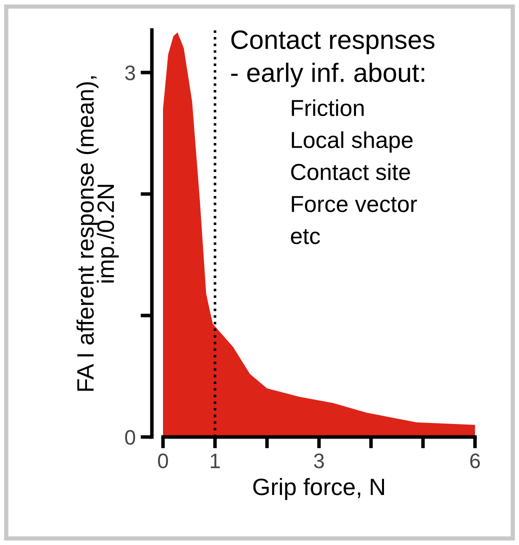  Describe the element at coordinates (305, 236) in the screenshot. I see `annotation: etc` at that location.